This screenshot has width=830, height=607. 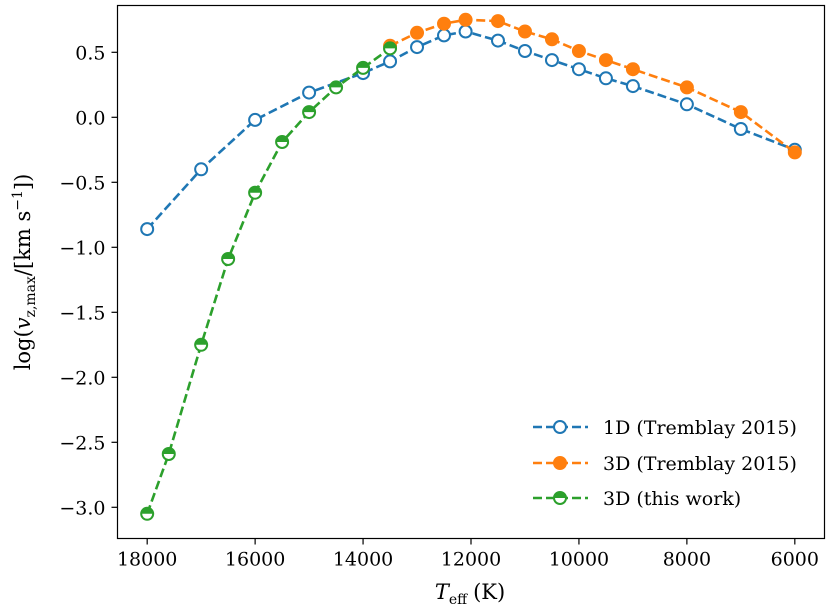 What do you see at coordinates (90, 118) in the screenshot?
I see `y-tick-label: 0.0` at bounding box center [90, 118].